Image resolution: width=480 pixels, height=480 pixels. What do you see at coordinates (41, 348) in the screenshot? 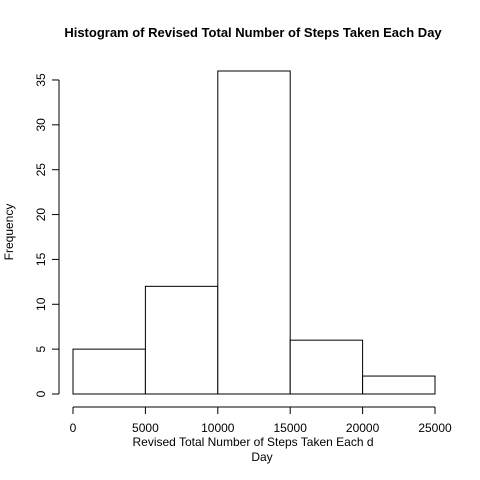
I see `y-tick-label-5: 5` at bounding box center [41, 348].